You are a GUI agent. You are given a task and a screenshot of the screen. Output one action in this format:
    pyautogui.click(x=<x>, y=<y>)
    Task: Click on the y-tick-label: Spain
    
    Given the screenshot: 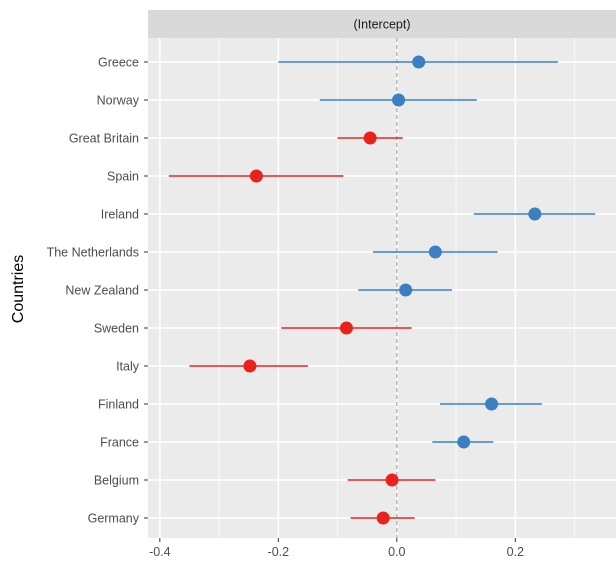 What is the action you would take?
    pyautogui.click(x=123, y=177)
    